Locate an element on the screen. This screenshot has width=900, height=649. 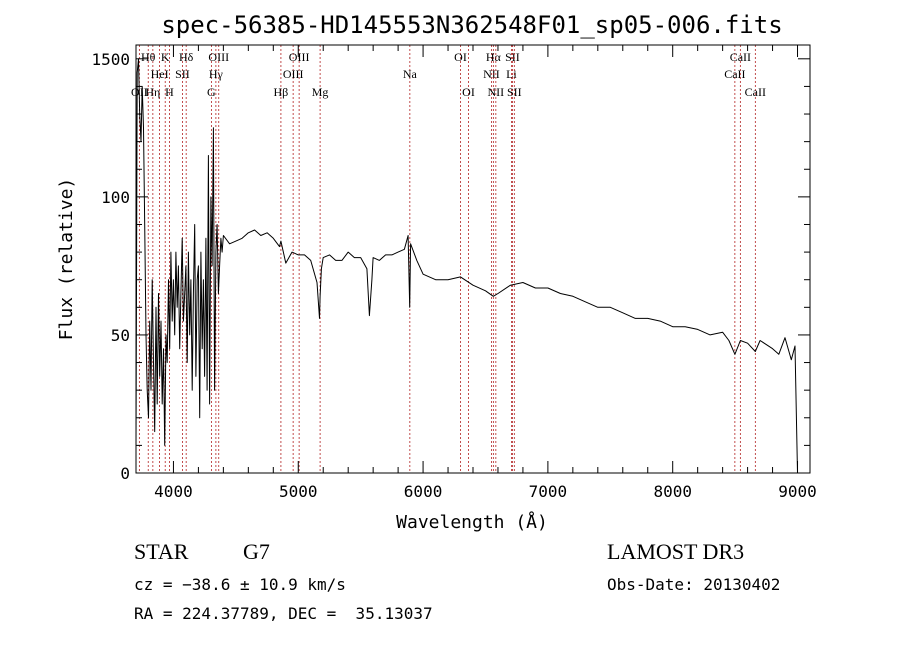
sky-coordinates: RA = 224.37789, DEC = 35.13037 is located at coordinates (283, 613).